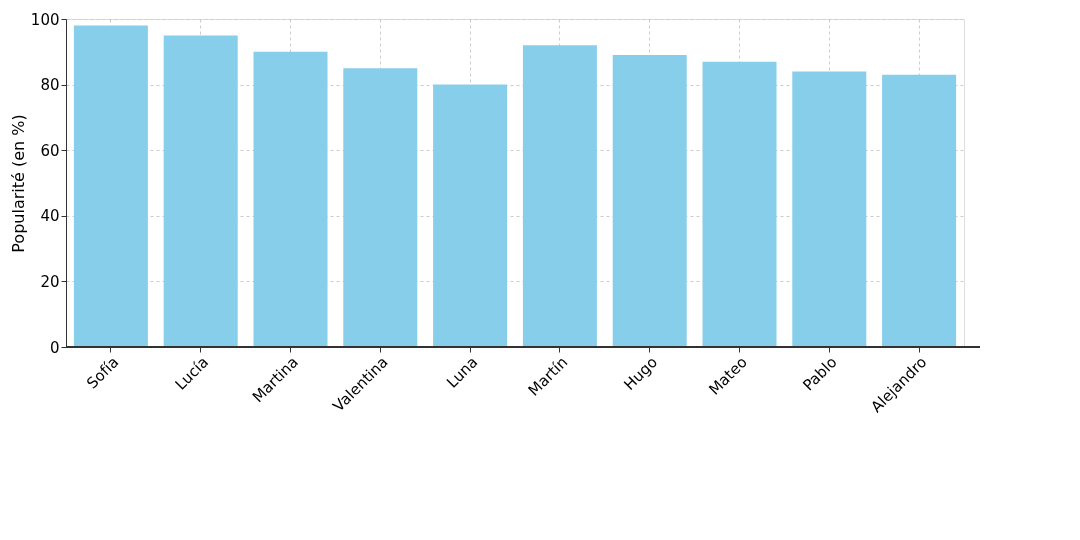 This screenshot has height=540, width=1080. I want to click on y-tick-label: 0, so click(54, 347).